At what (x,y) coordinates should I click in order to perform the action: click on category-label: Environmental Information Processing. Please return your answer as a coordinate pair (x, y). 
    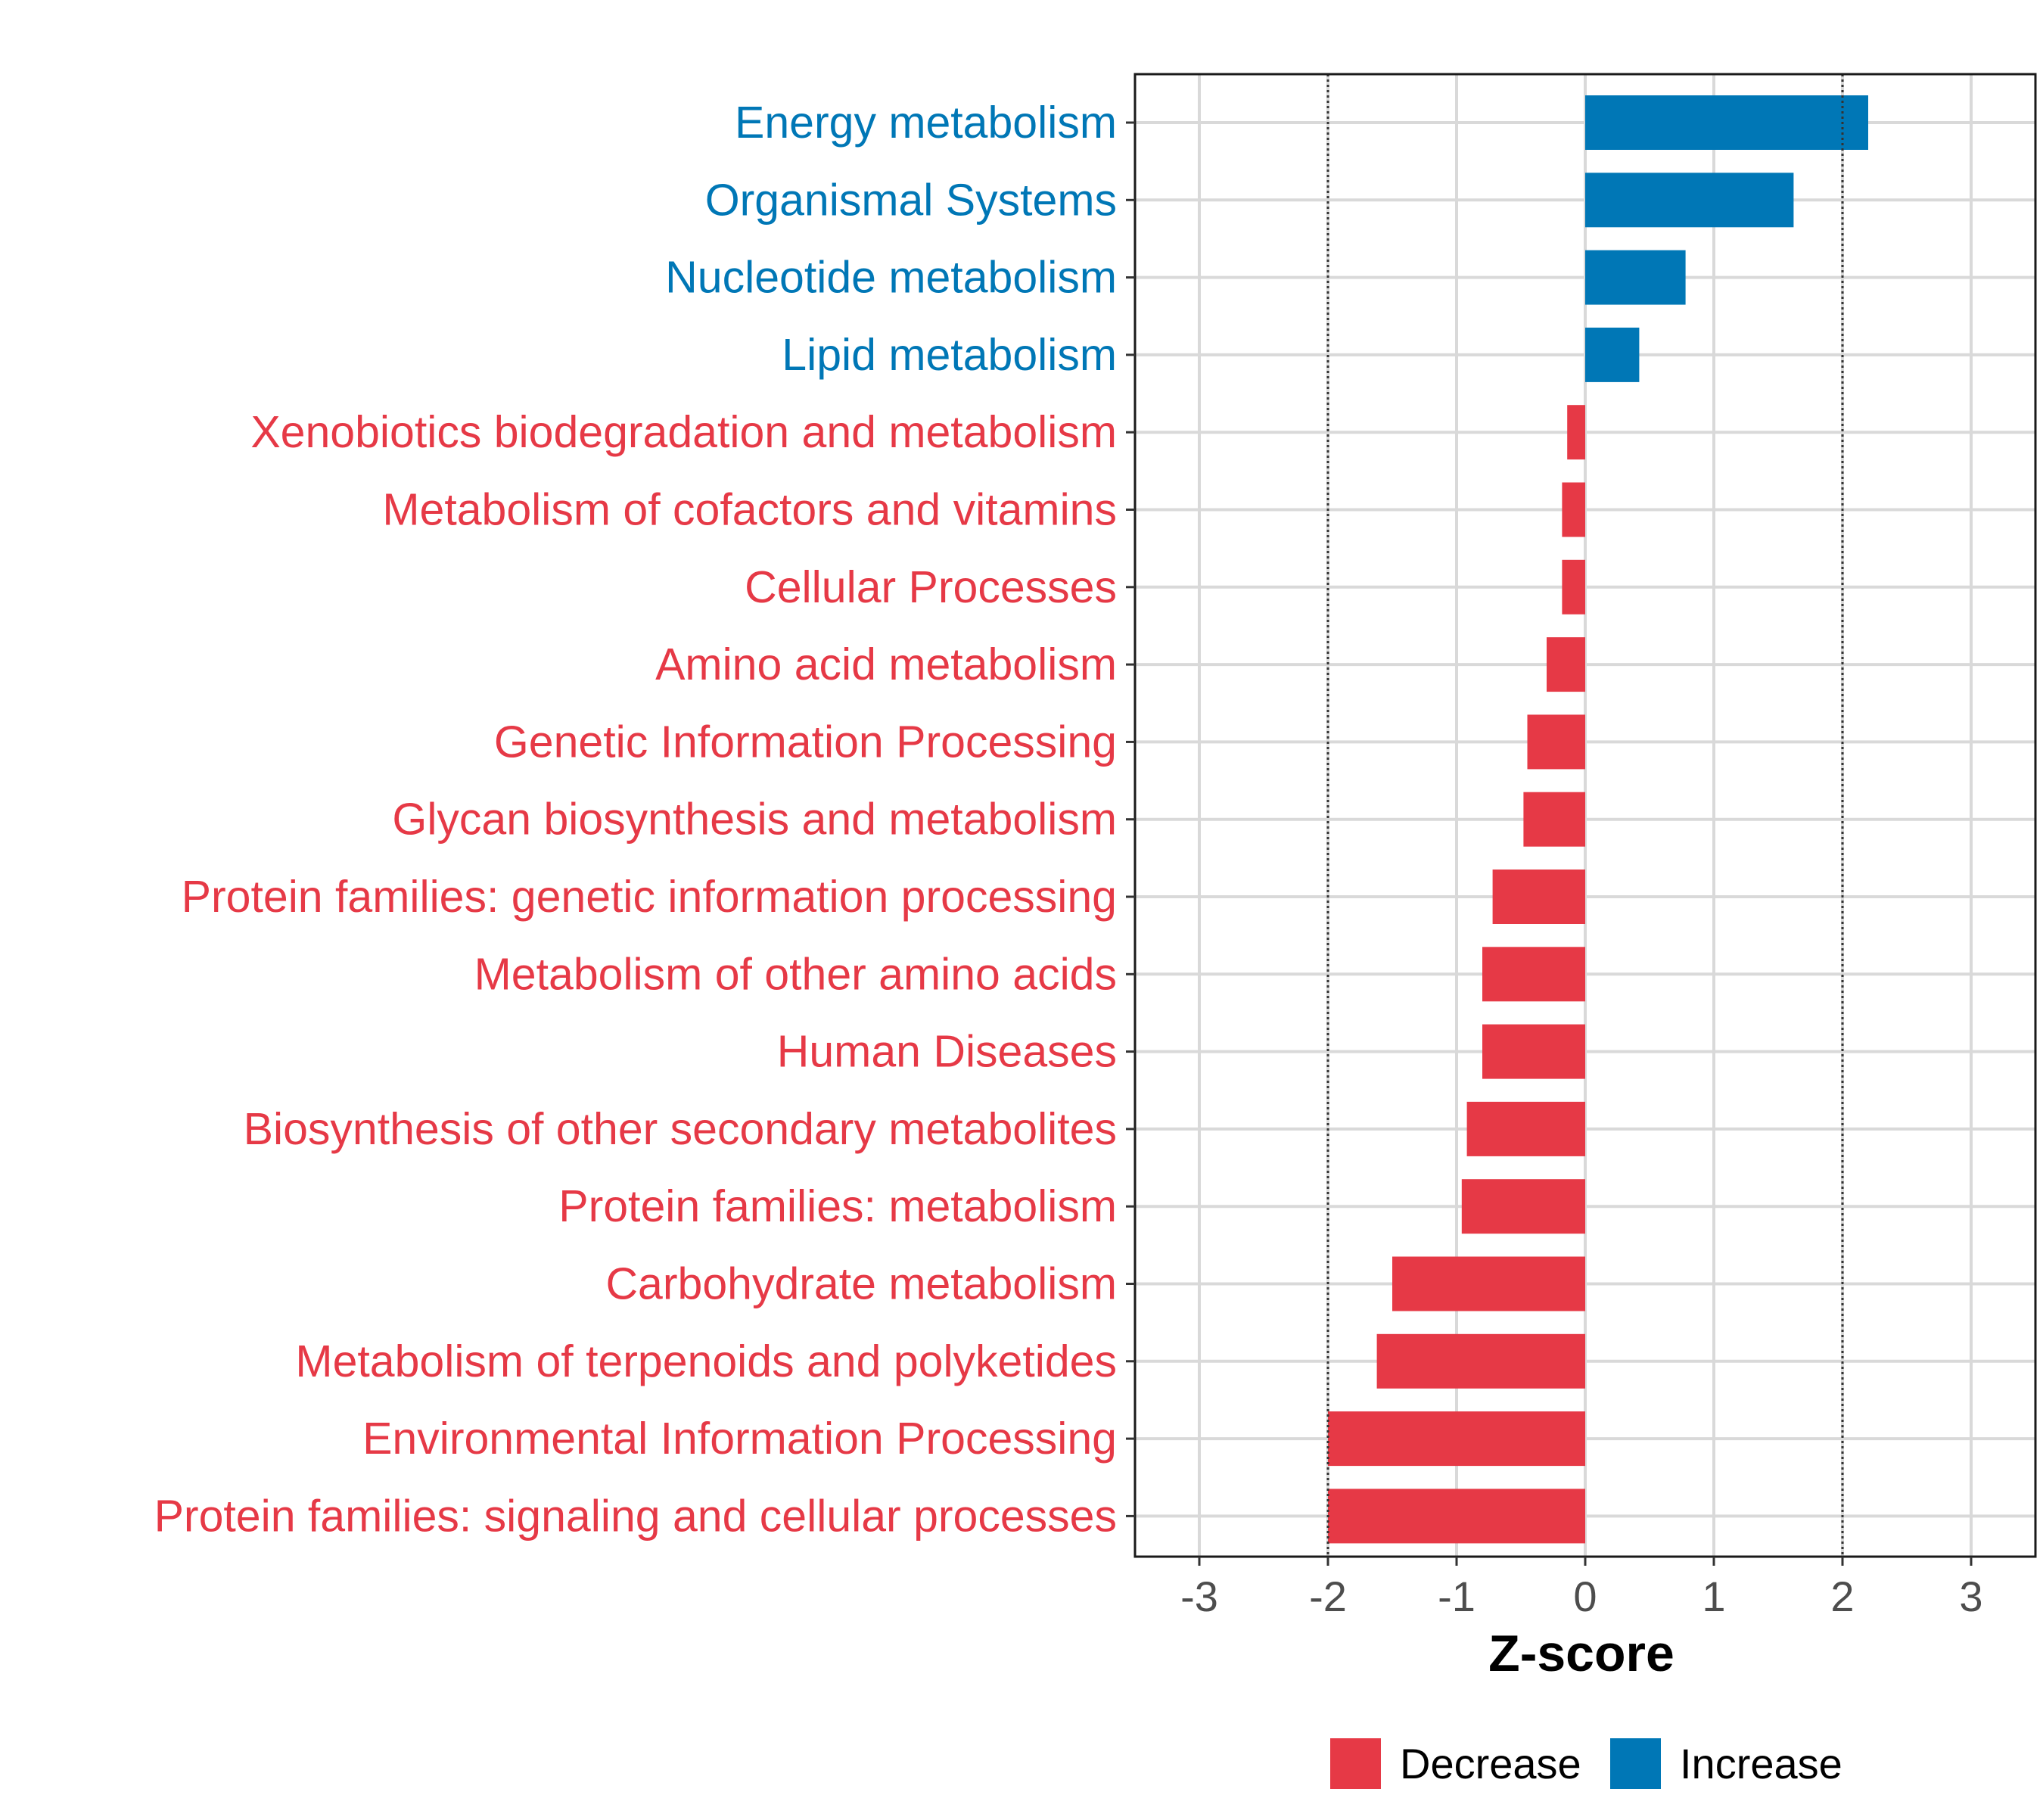
    Looking at the image, I should click on (740, 1439).